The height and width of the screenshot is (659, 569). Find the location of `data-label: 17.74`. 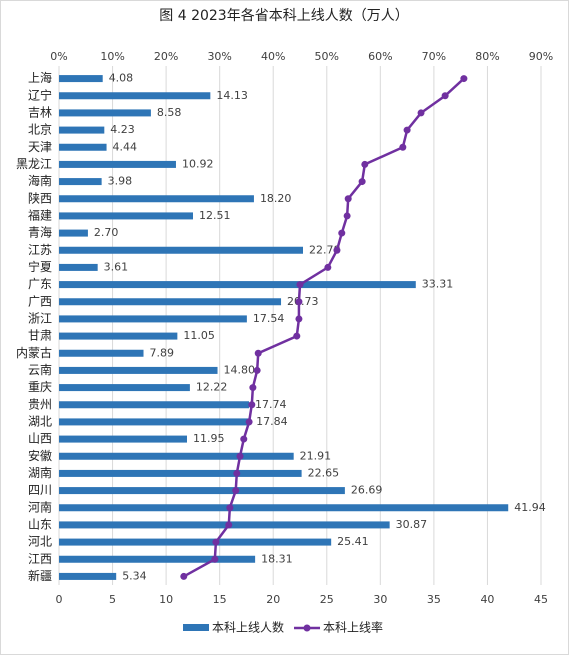

data-label: 17.74 is located at coordinates (271, 404).